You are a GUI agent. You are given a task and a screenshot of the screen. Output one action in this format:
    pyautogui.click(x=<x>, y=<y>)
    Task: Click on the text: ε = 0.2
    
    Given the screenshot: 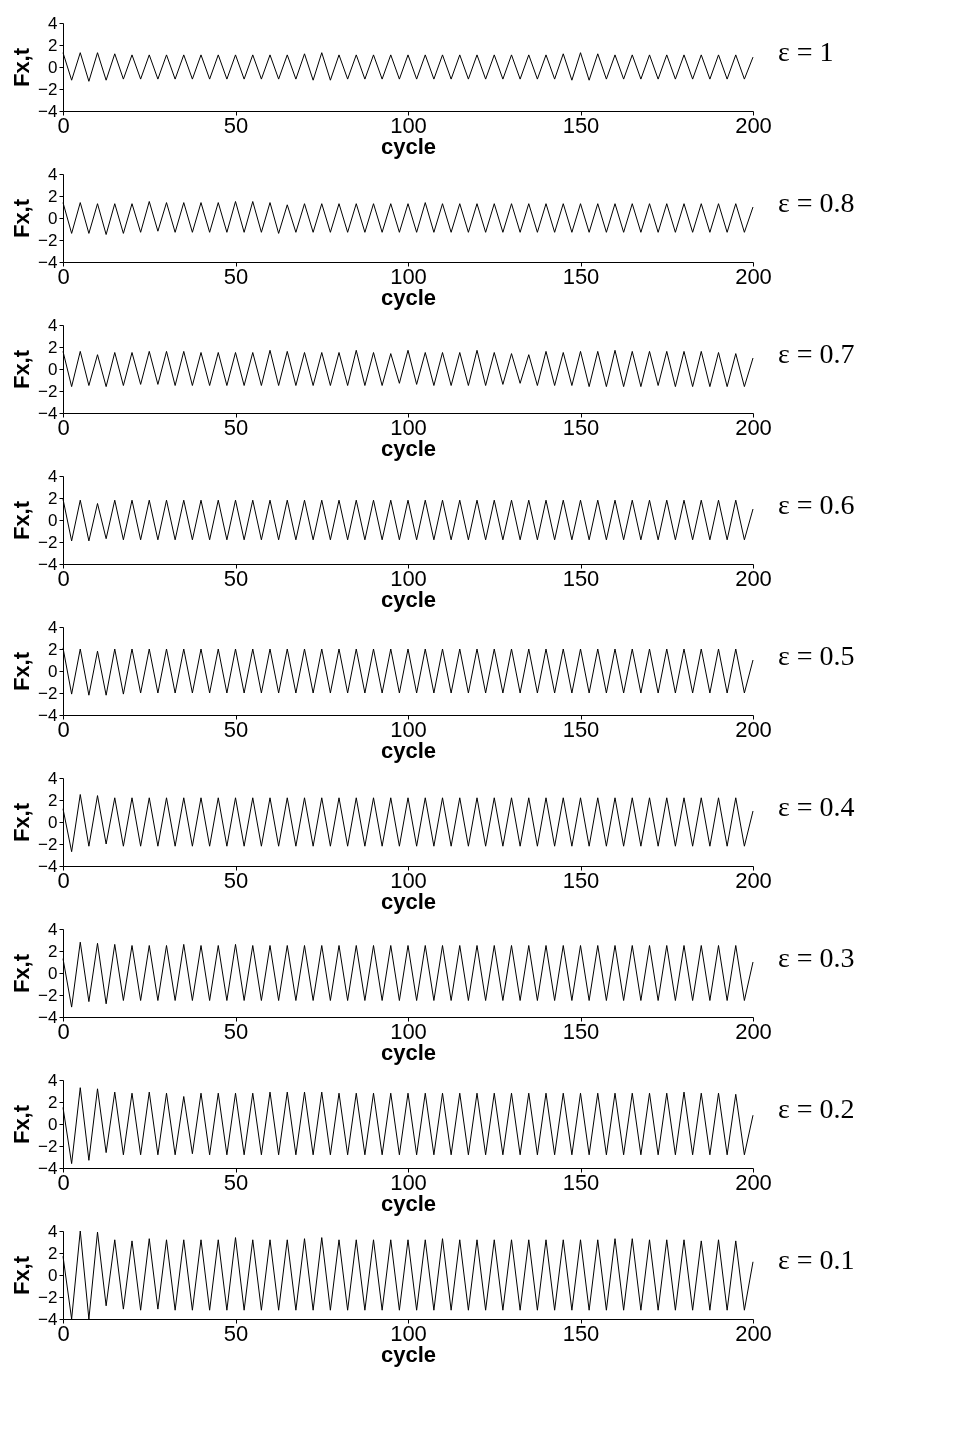 What is the action you would take?
    pyautogui.click(x=816, y=1108)
    